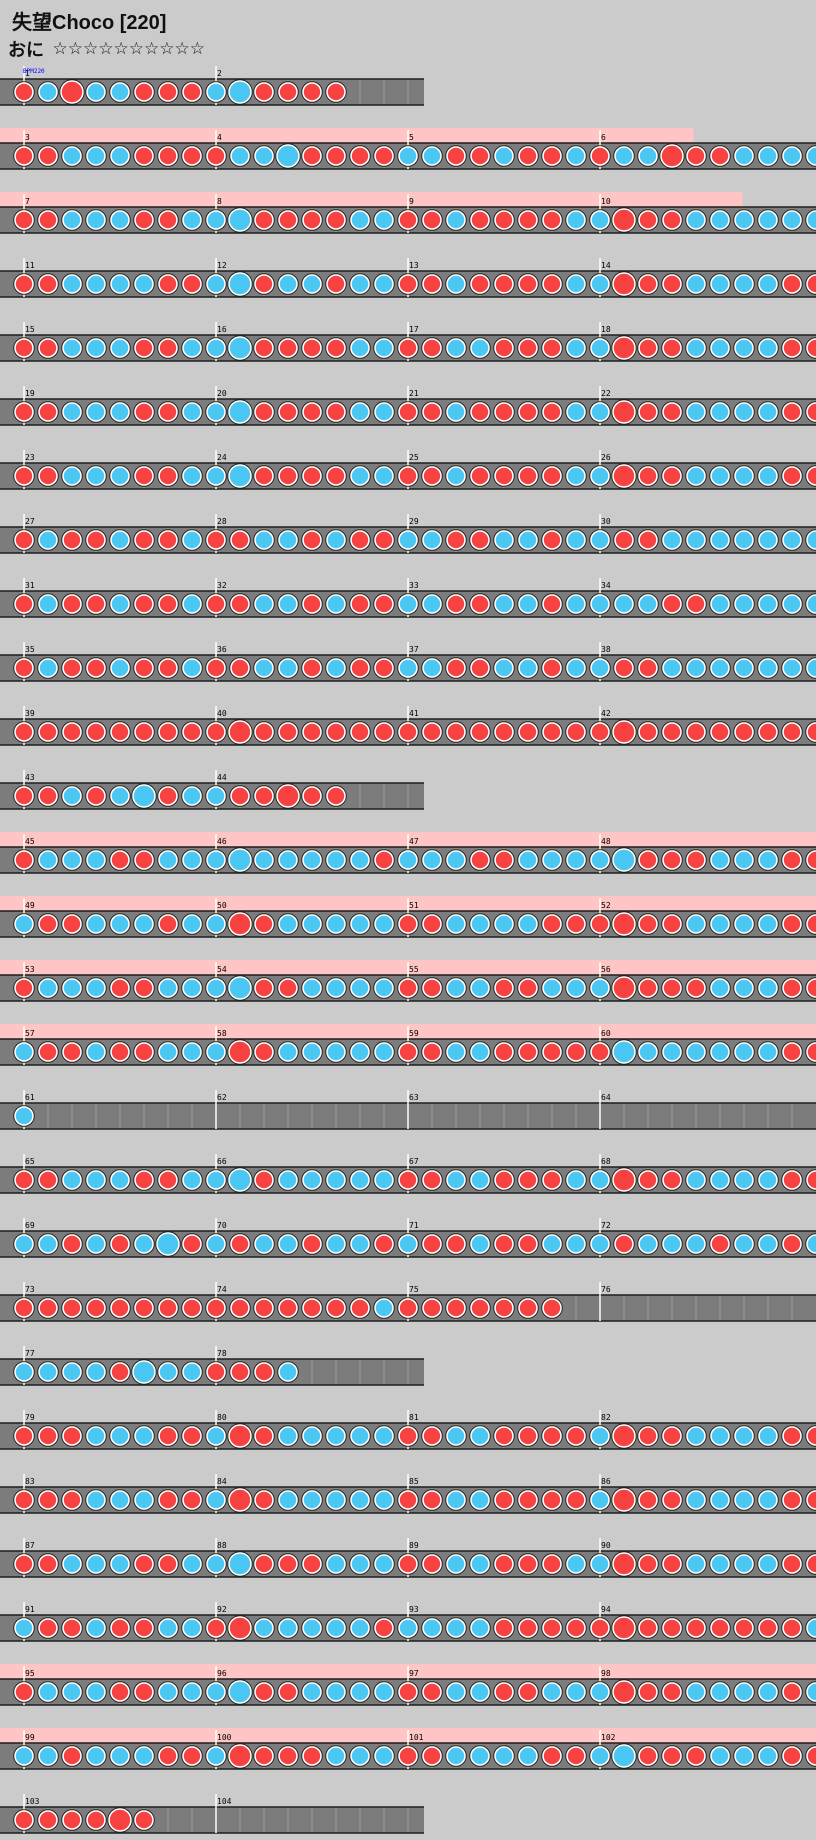  I want to click on bar-number: 69, so click(30, 1225).